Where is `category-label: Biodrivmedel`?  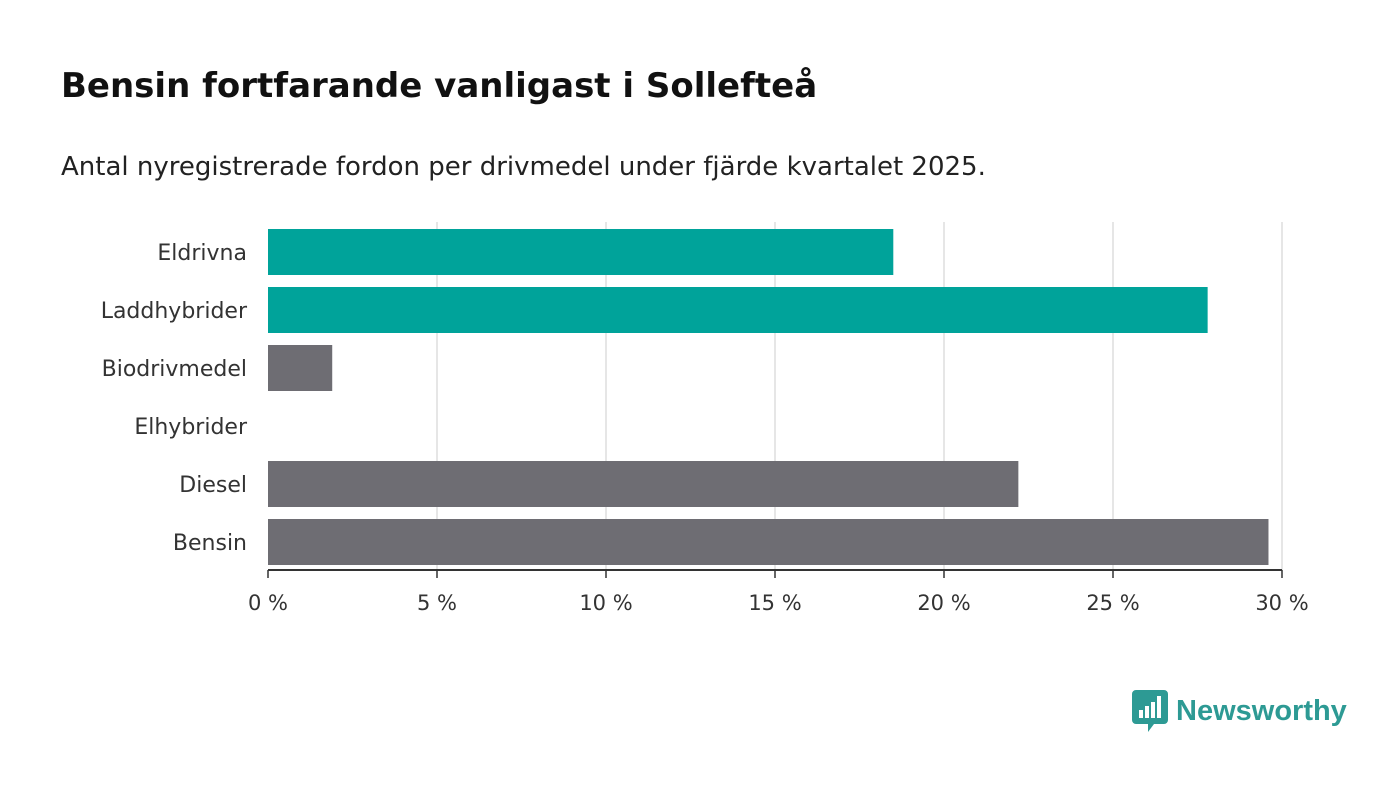 category-label: Biodrivmedel is located at coordinates (174, 369).